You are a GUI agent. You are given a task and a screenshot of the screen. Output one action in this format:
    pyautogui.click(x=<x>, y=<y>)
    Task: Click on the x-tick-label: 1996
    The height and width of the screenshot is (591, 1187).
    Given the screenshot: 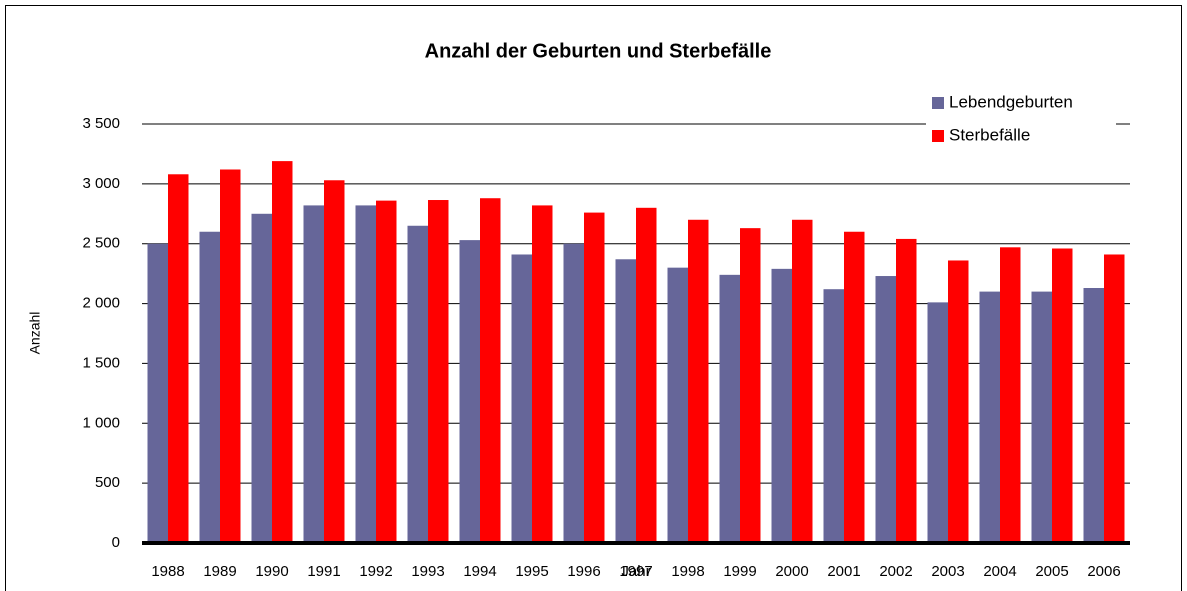 What is the action you would take?
    pyautogui.click(x=583, y=571)
    